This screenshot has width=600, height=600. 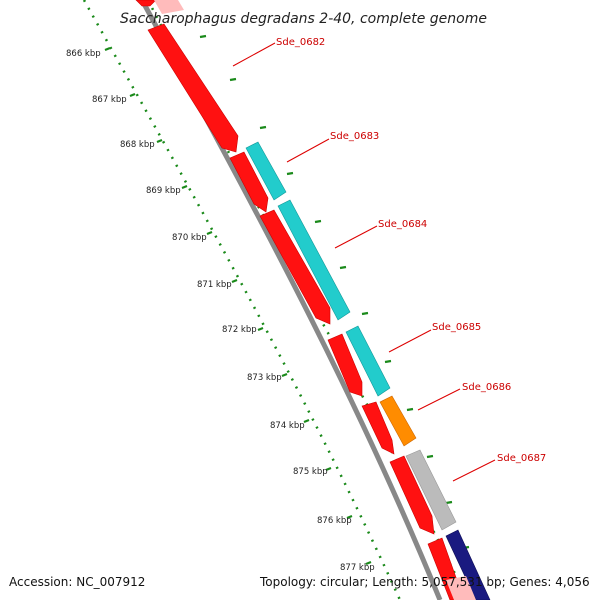 What do you see at coordinates (456, 327) in the screenshot?
I see `gene-label: Sde_0685` at bounding box center [456, 327].